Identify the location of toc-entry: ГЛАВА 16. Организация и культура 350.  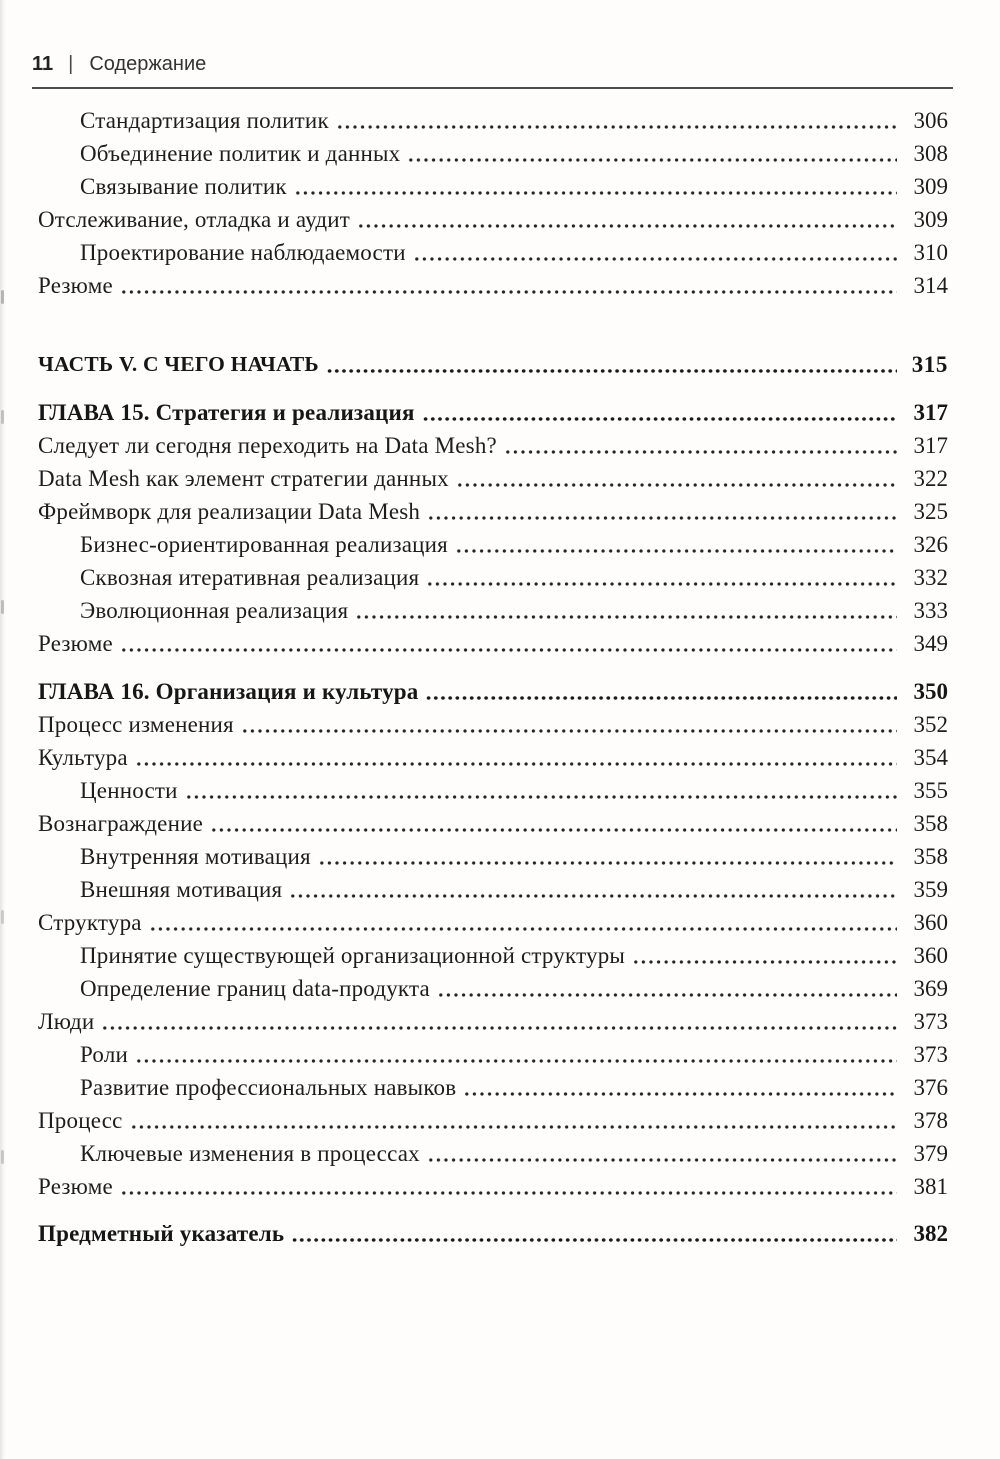
(493, 690).